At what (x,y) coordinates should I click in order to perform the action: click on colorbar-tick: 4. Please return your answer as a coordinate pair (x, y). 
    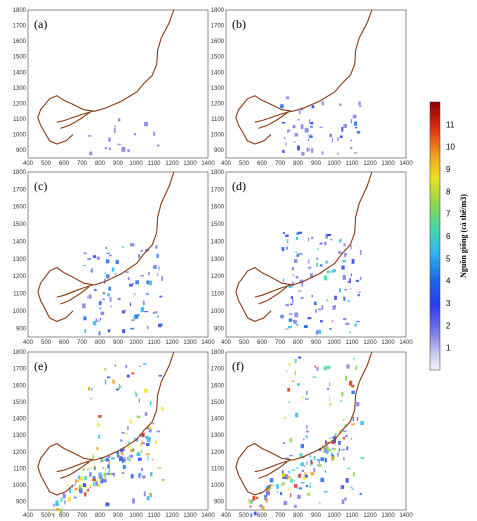
    Looking at the image, I should click on (448, 281).